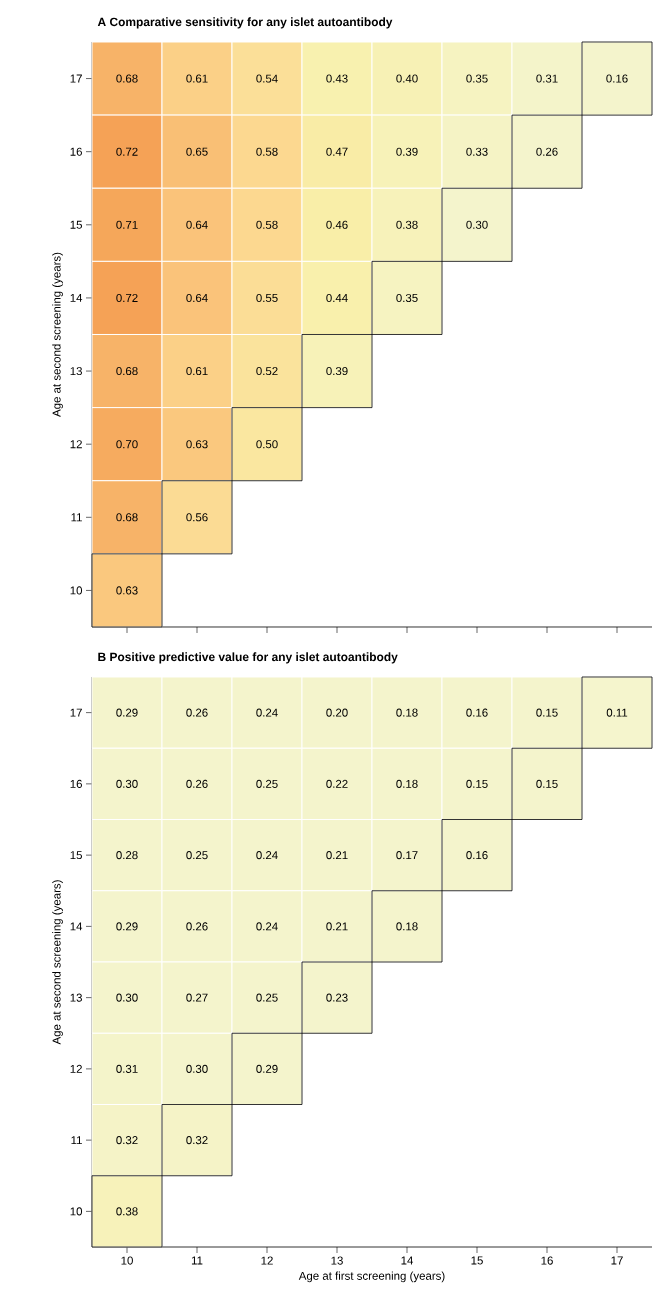 Image resolution: width=654 pixels, height=1299 pixels. What do you see at coordinates (197, 151) in the screenshot?
I see `data-label: 0.65` at bounding box center [197, 151].